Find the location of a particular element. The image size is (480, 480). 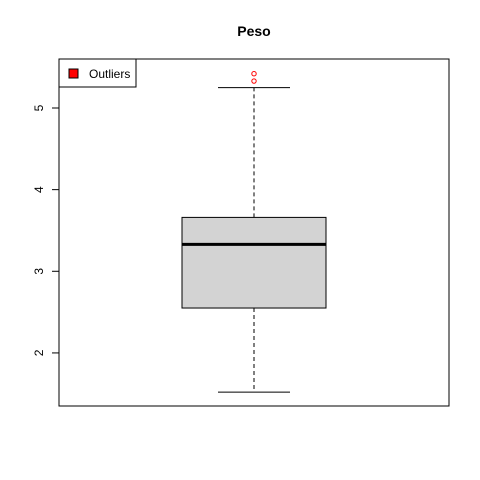

legend: Outliers is located at coordinates (97, 73).